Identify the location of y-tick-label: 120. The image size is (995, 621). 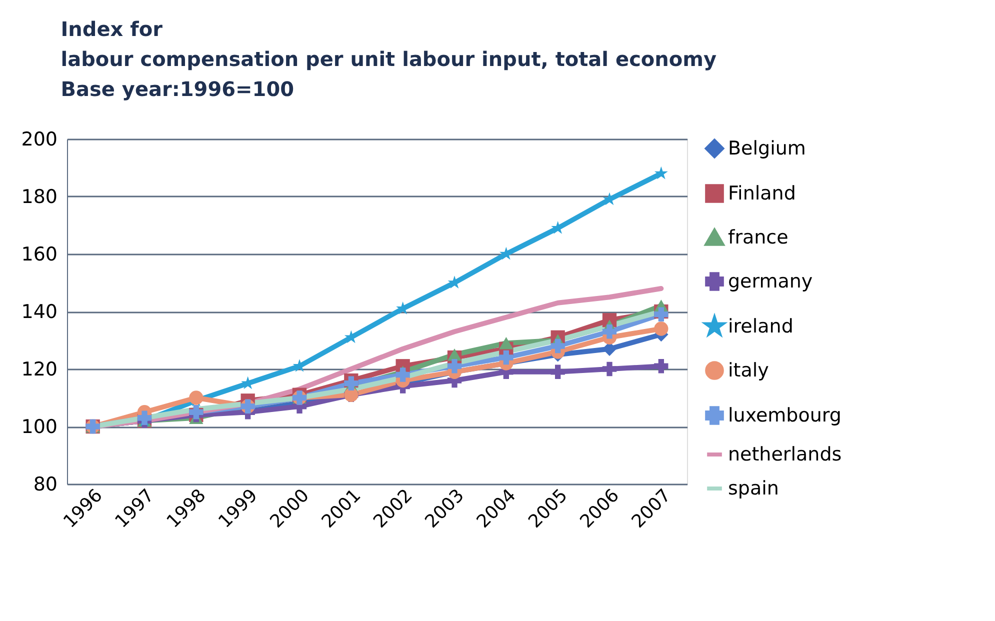
(39, 369).